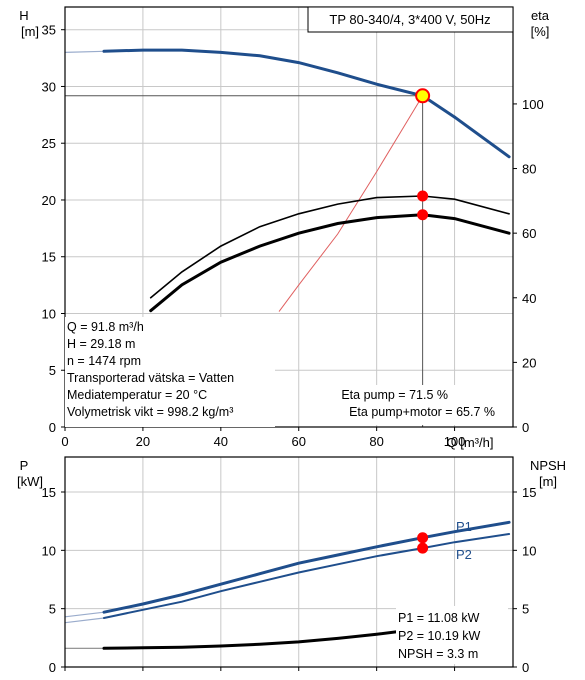 The image size is (585, 680). Describe the element at coordinates (464, 526) in the screenshot. I see `curve-label-p1: P1` at that location.